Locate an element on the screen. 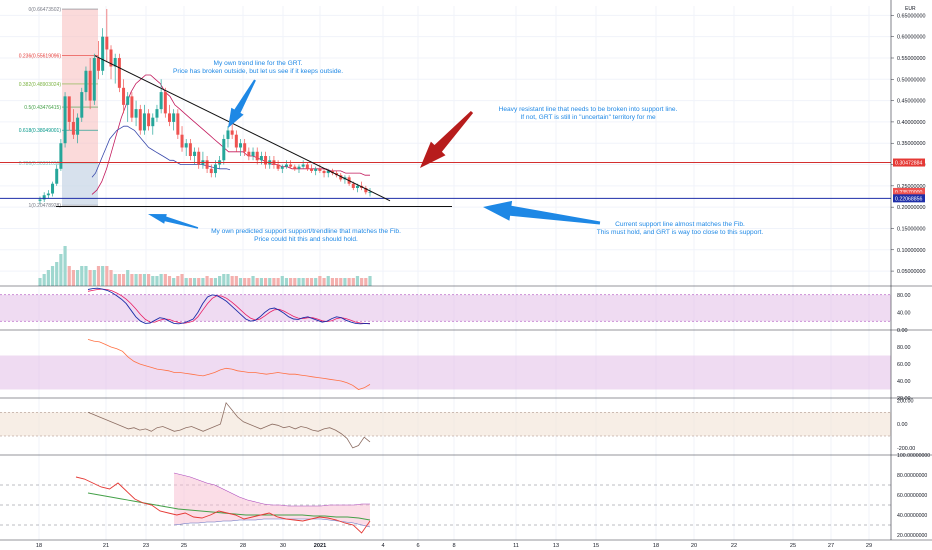  x-tick-label: 15 is located at coordinates (596, 546).